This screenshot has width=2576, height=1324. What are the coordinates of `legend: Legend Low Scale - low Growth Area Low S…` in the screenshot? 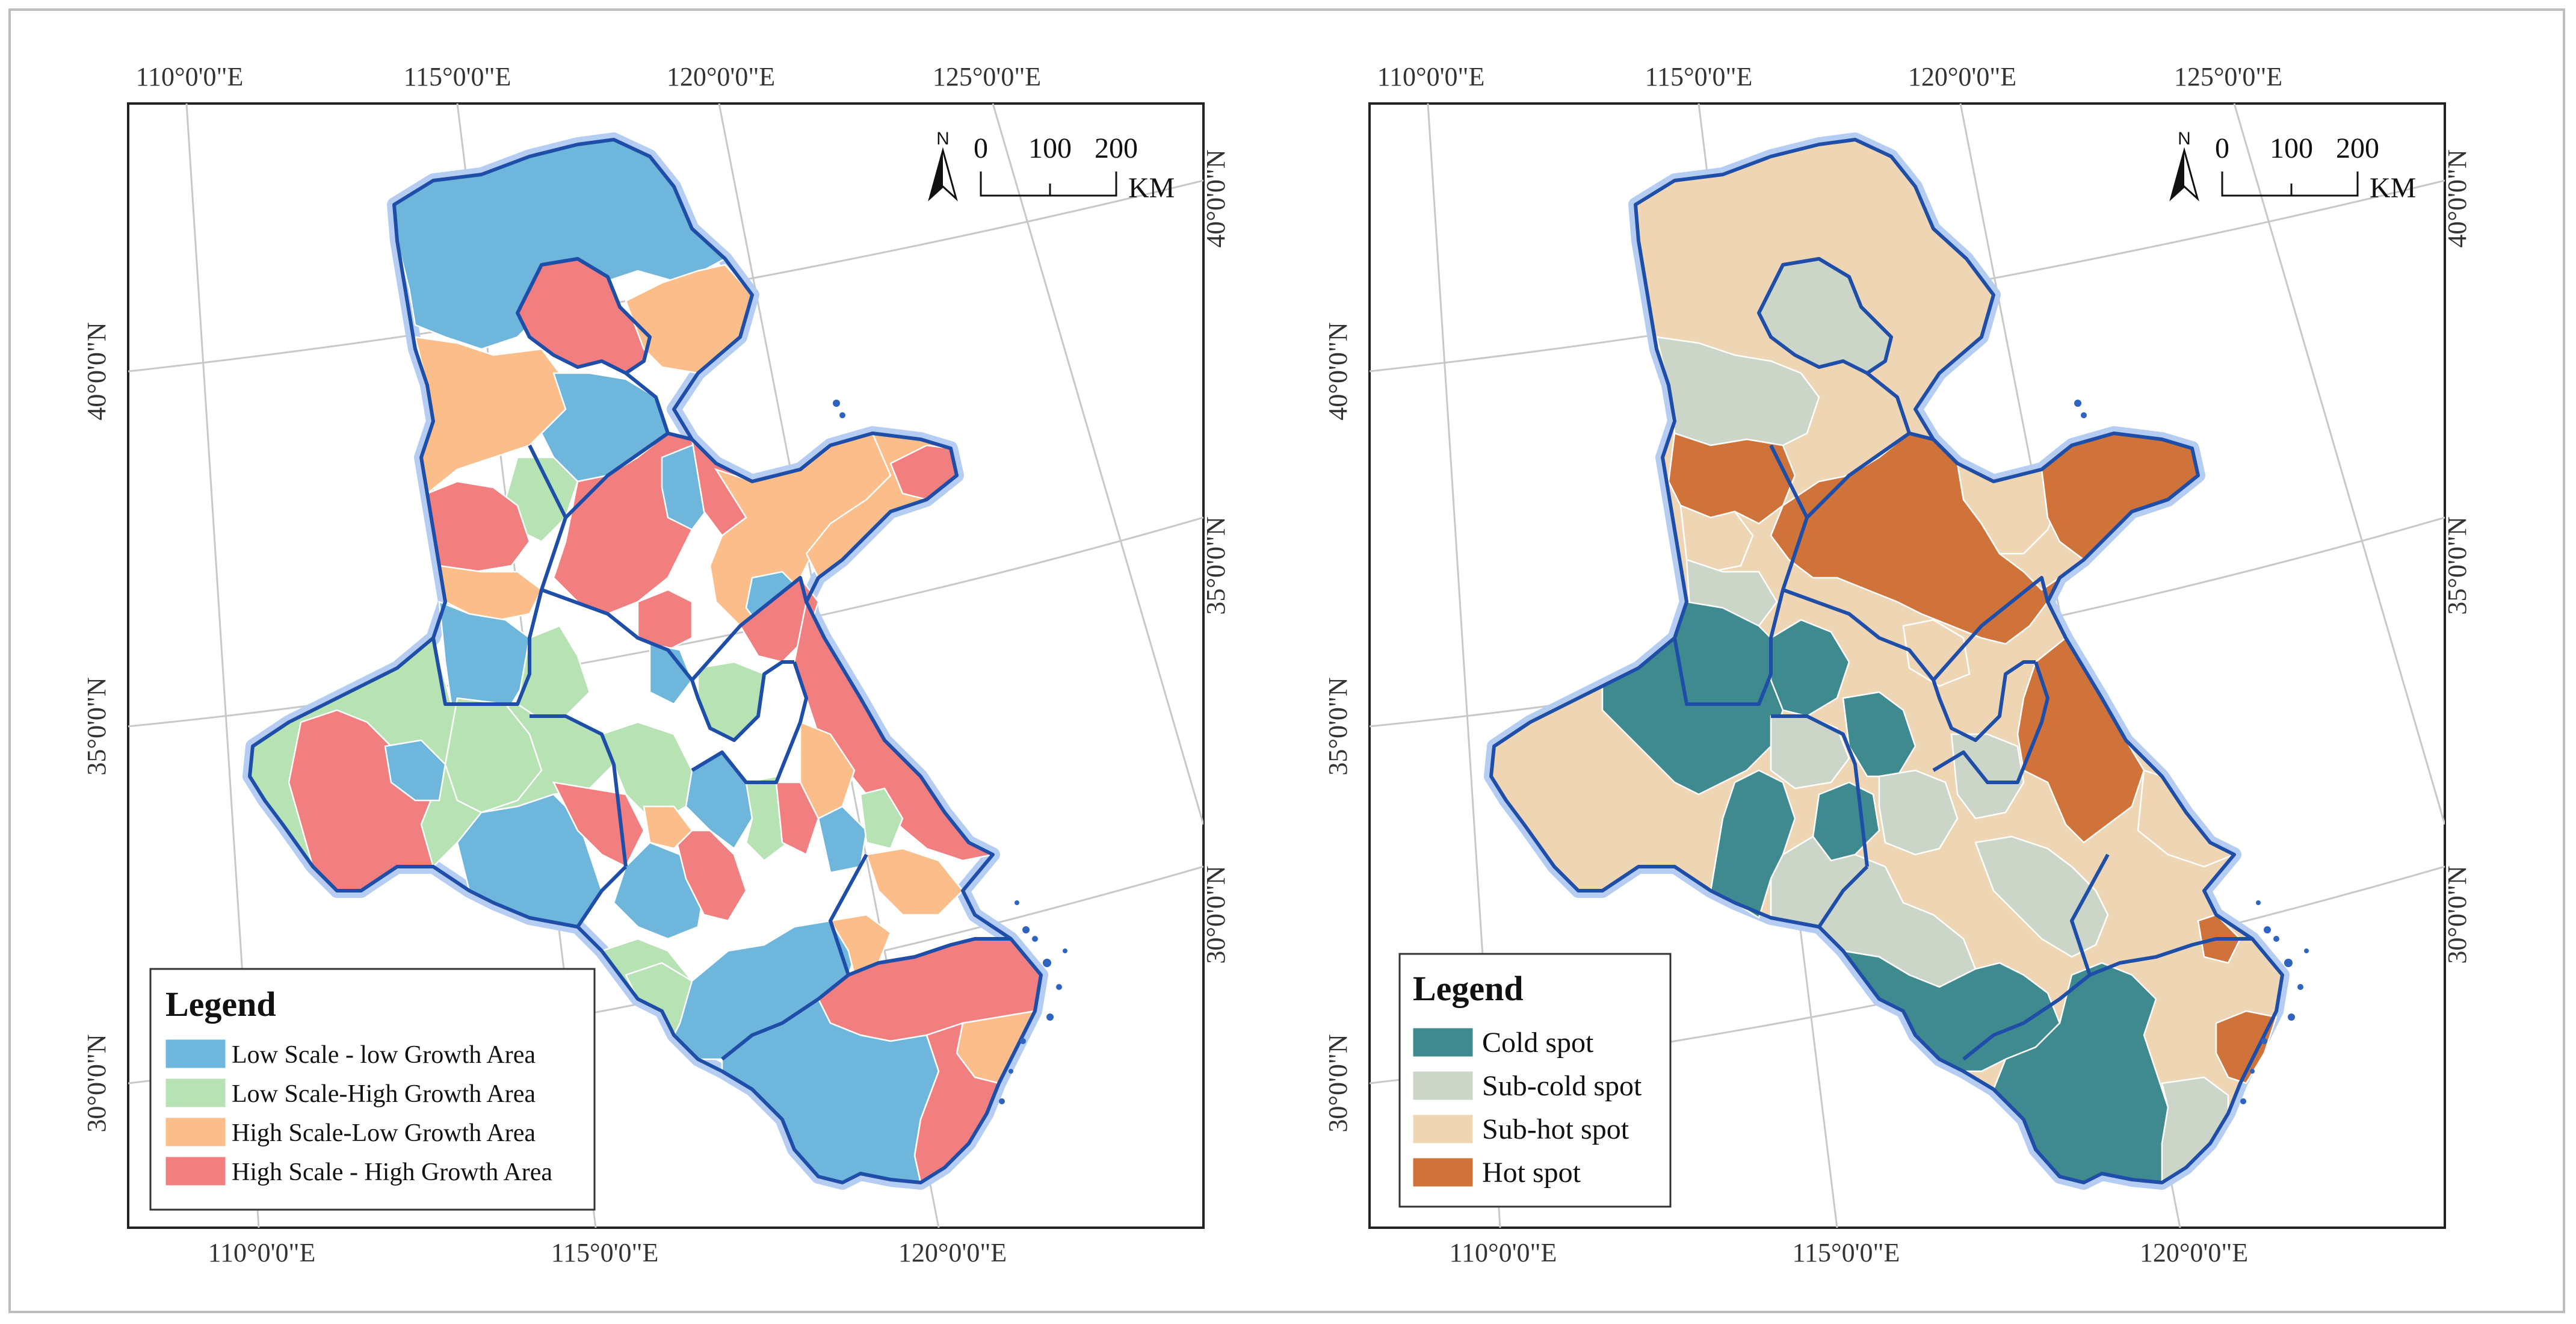 It's located at (372, 1089).